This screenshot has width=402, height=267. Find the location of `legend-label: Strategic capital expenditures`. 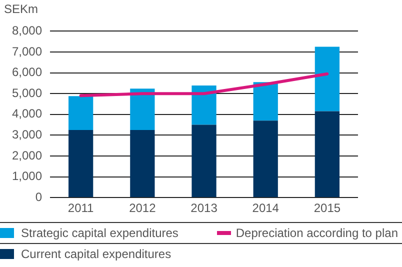

legend-label: Strategic capital expenditures is located at coordinates (99, 233).